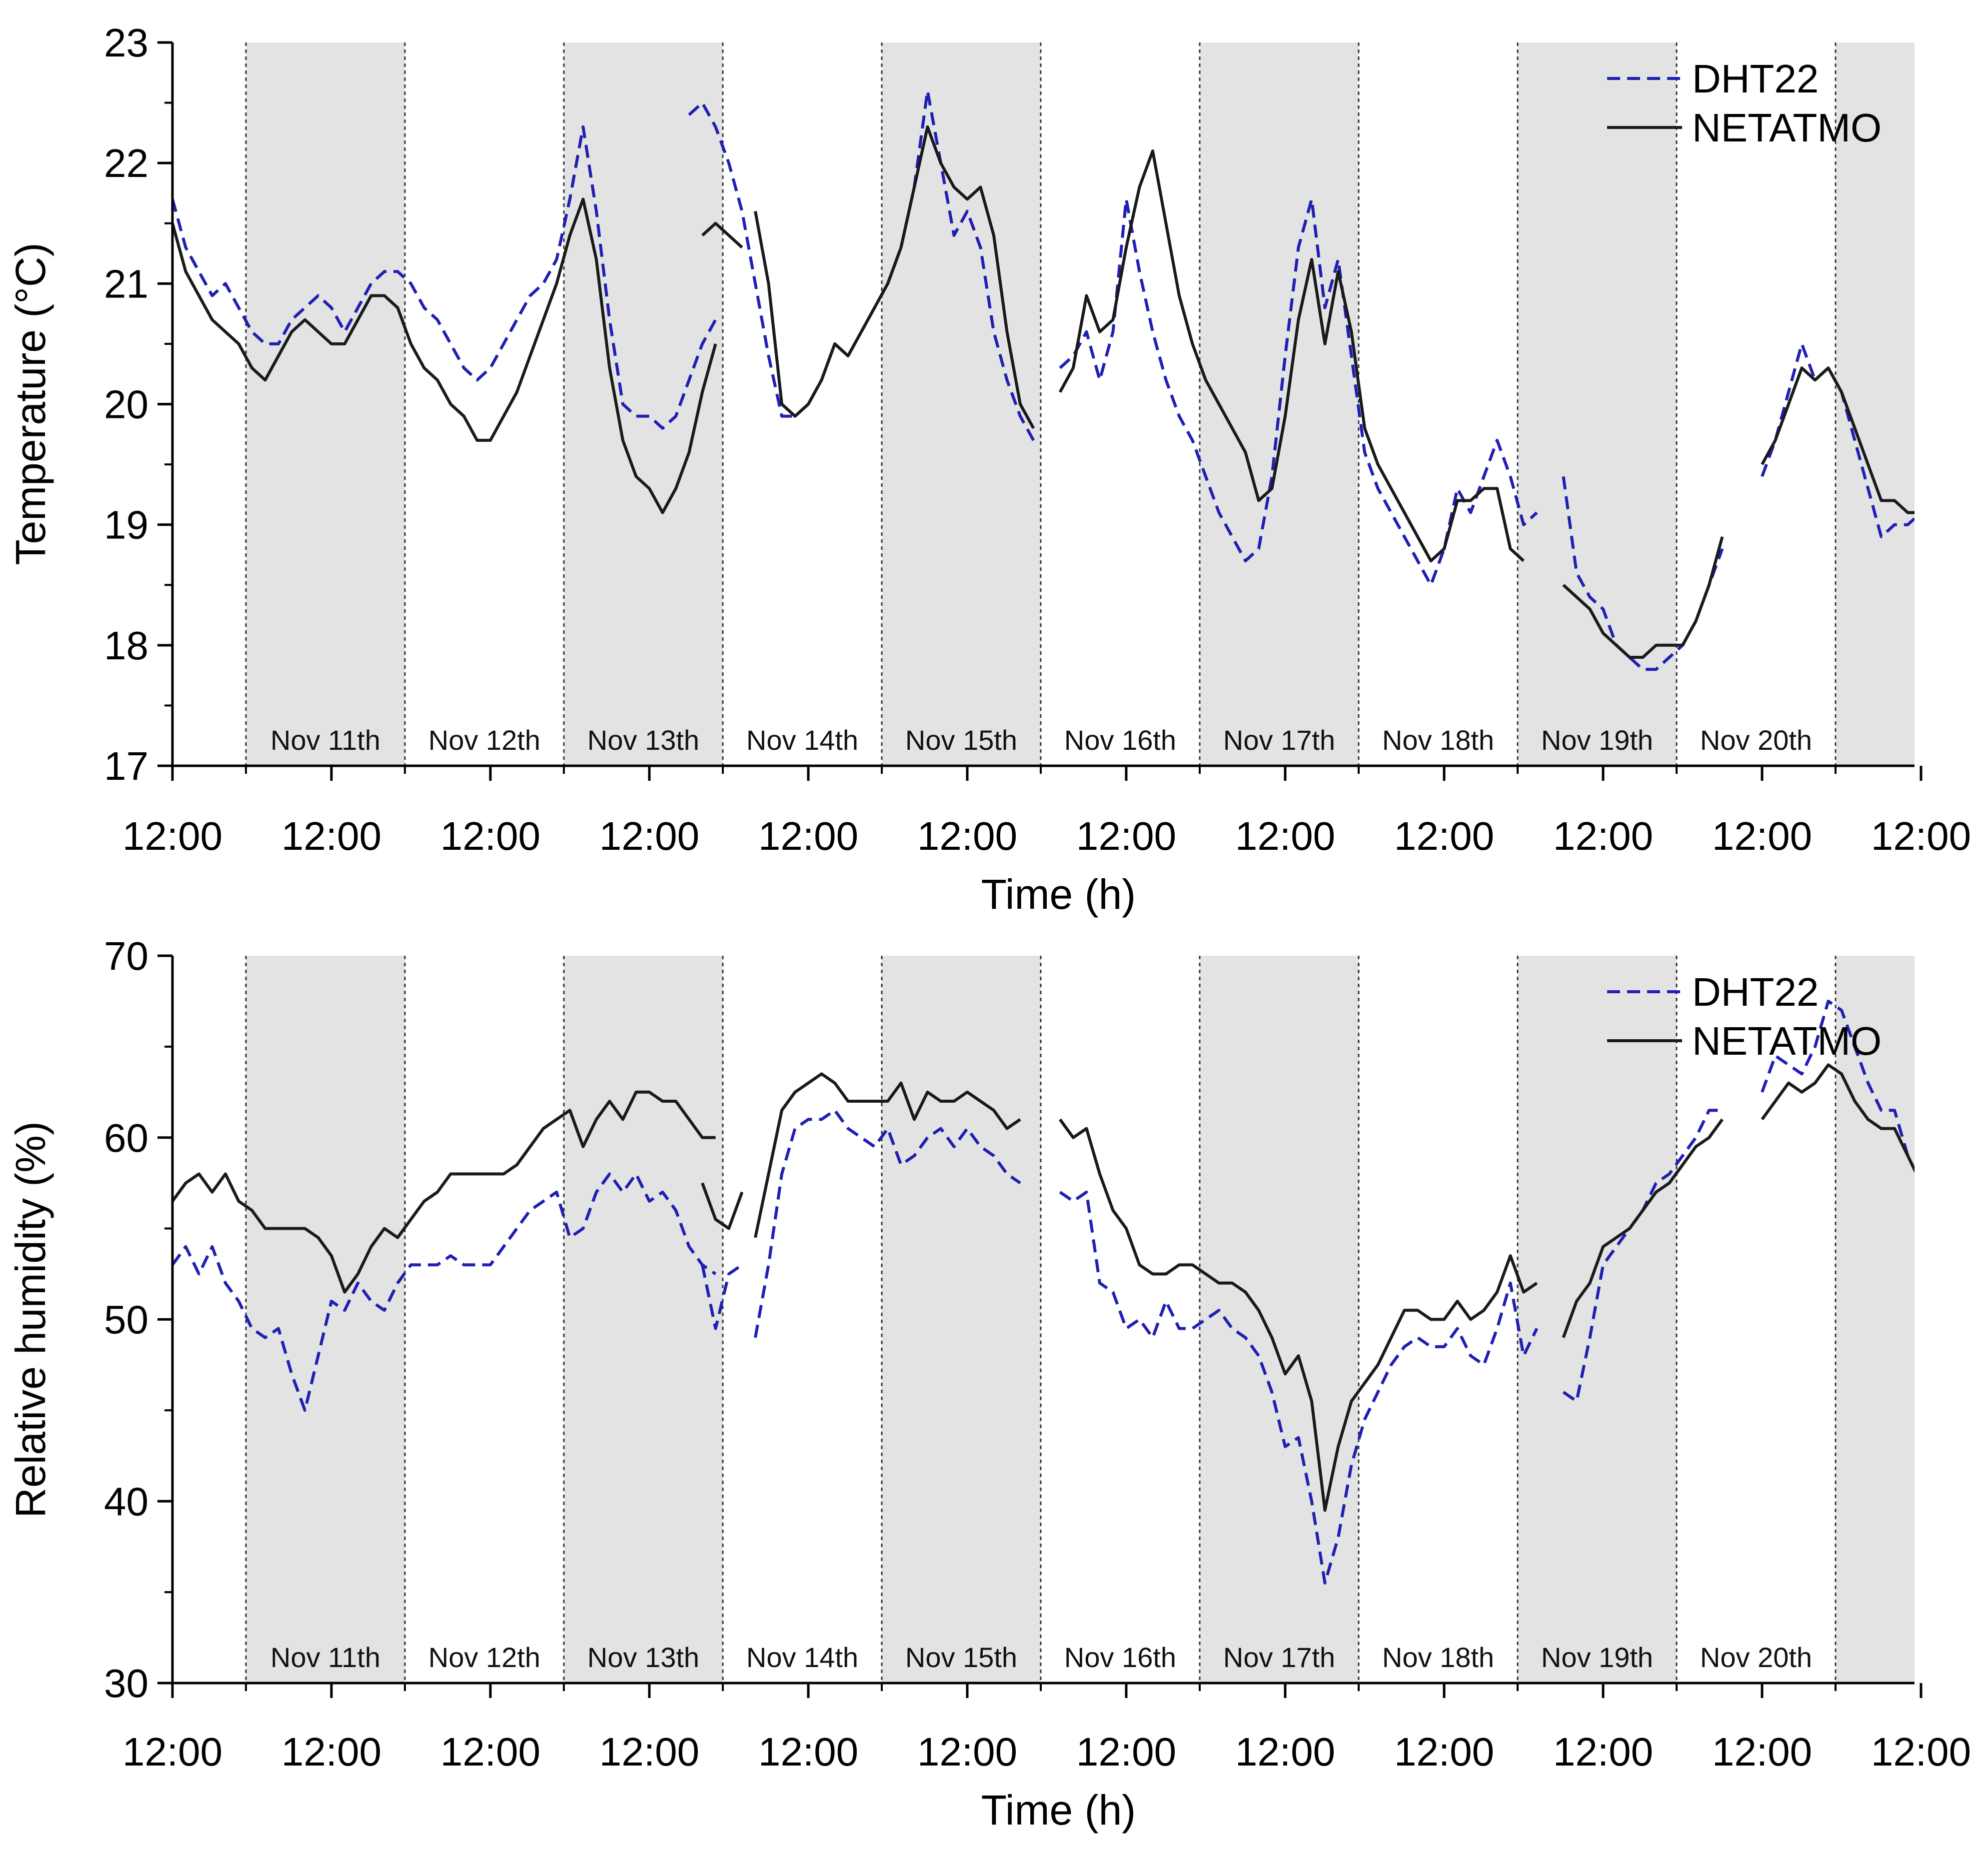 The height and width of the screenshot is (1854, 1988). I want to click on y-tick-label: 23, so click(126, 42).